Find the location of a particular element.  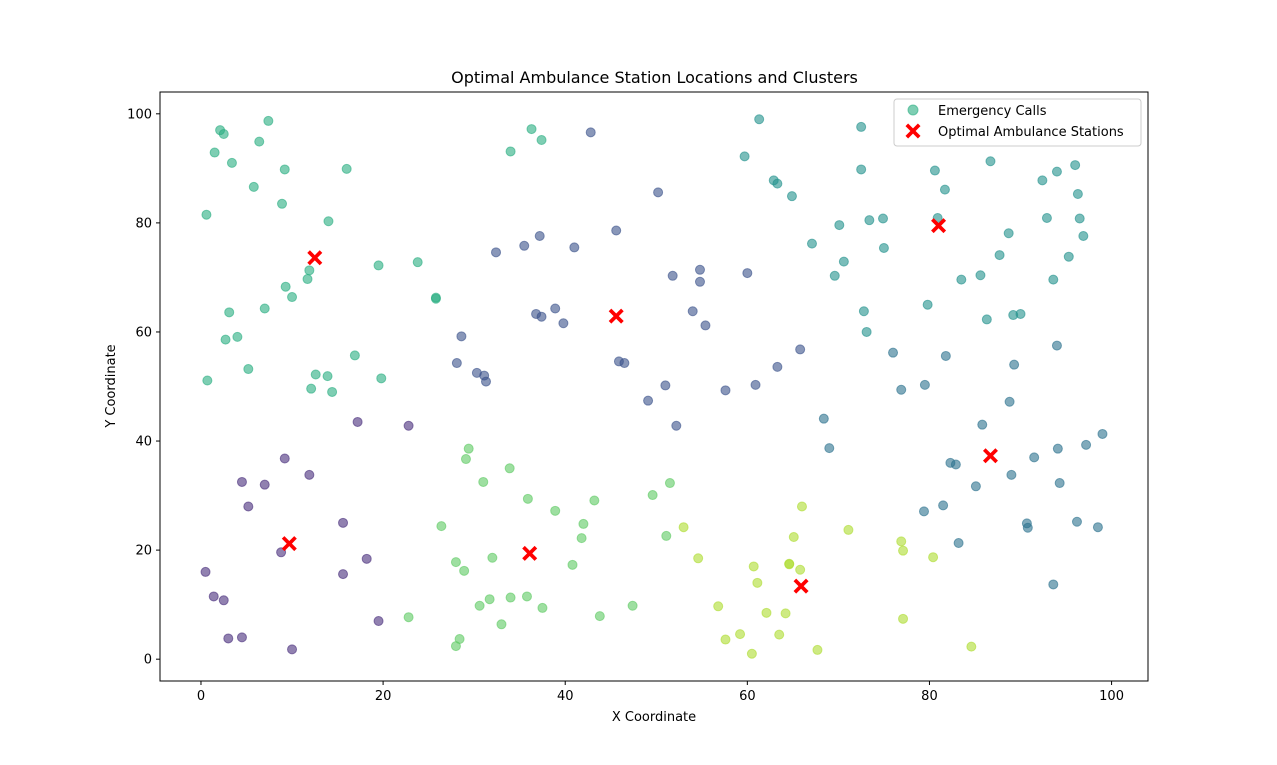

y-tick-label: 40 is located at coordinates (143, 442).